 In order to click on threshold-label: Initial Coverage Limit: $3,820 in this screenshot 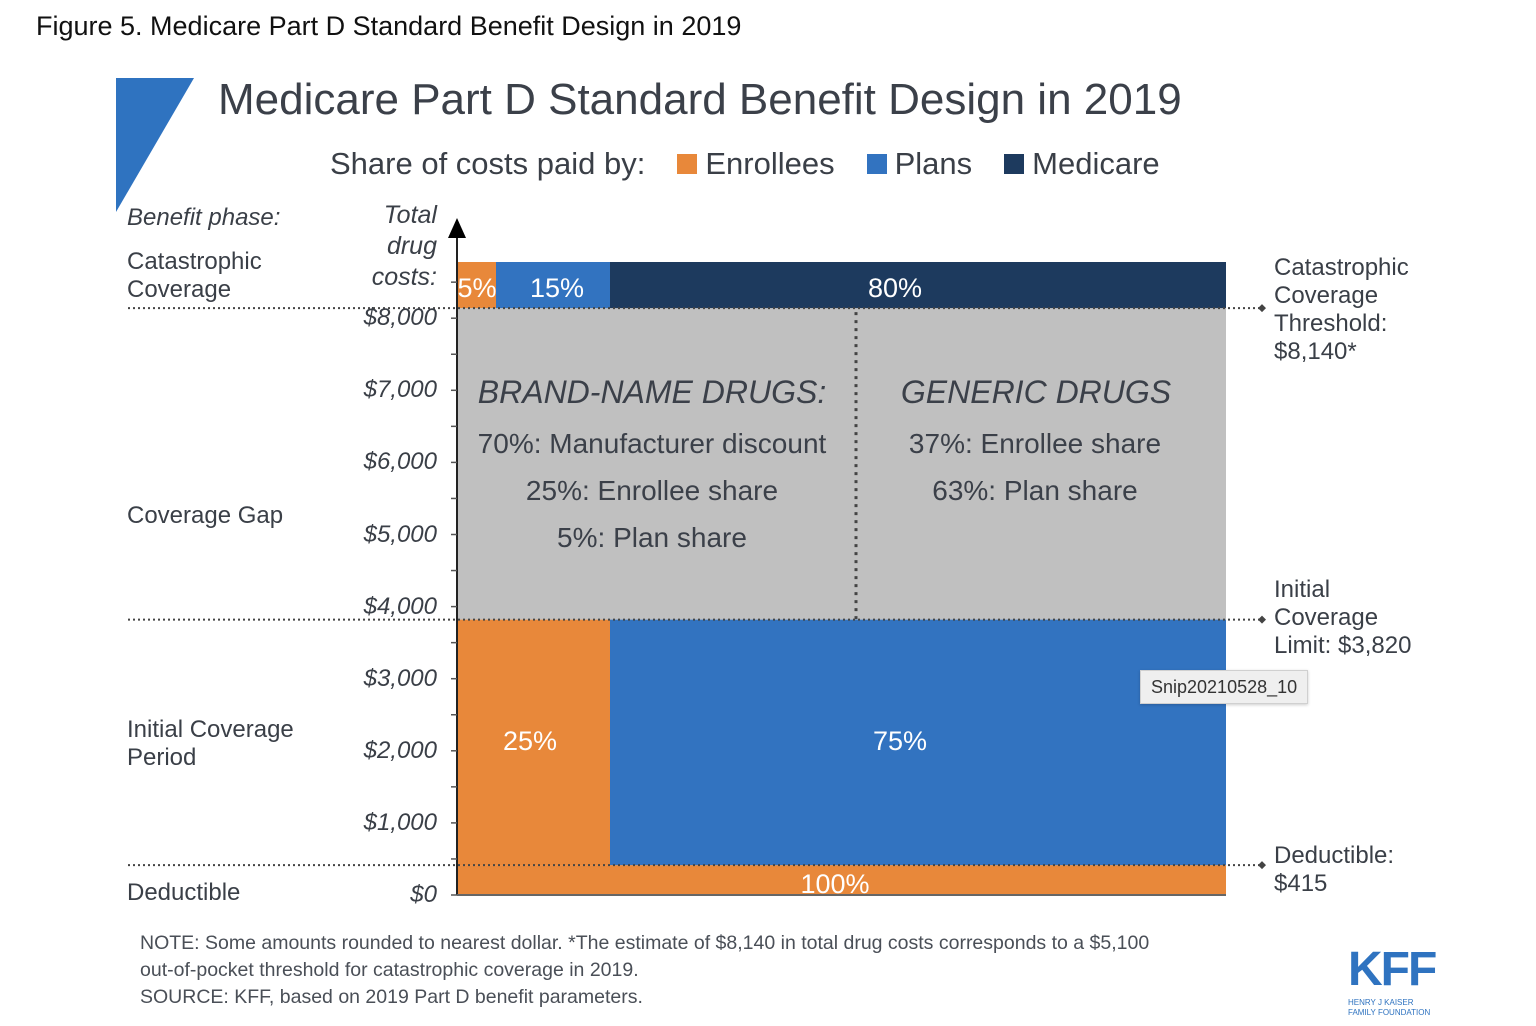, I will do `click(1342, 618)`.